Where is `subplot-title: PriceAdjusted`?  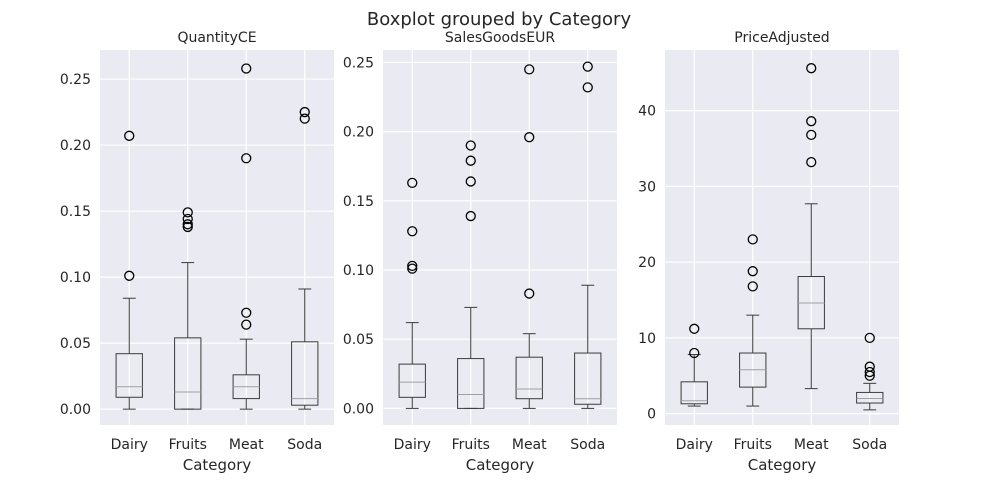
subplot-title: PriceAdjusted is located at coordinates (781, 38).